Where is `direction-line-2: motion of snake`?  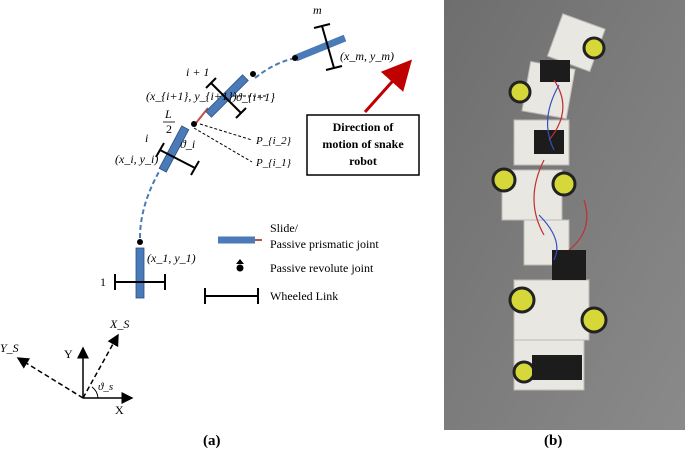 direction-line-2: motion of snake is located at coordinates (363, 144).